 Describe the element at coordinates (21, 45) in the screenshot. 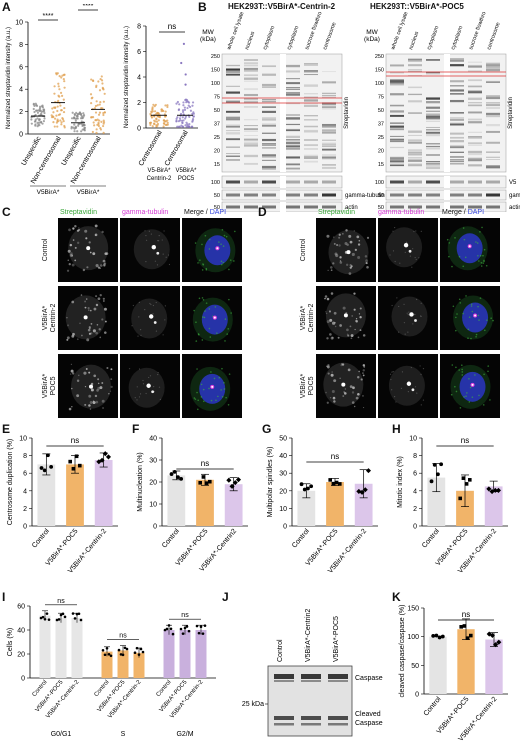

I see `y-tick-label: 8` at that location.